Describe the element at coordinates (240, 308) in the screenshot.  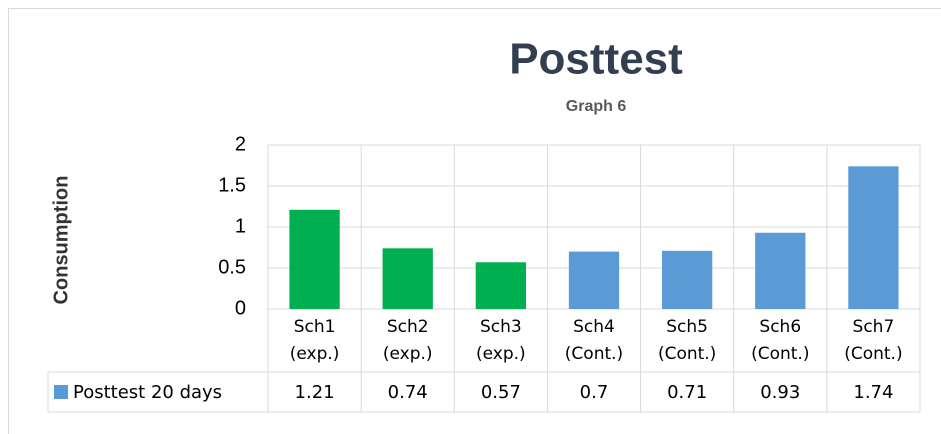
I see `y-tick-label: 0` at that location.